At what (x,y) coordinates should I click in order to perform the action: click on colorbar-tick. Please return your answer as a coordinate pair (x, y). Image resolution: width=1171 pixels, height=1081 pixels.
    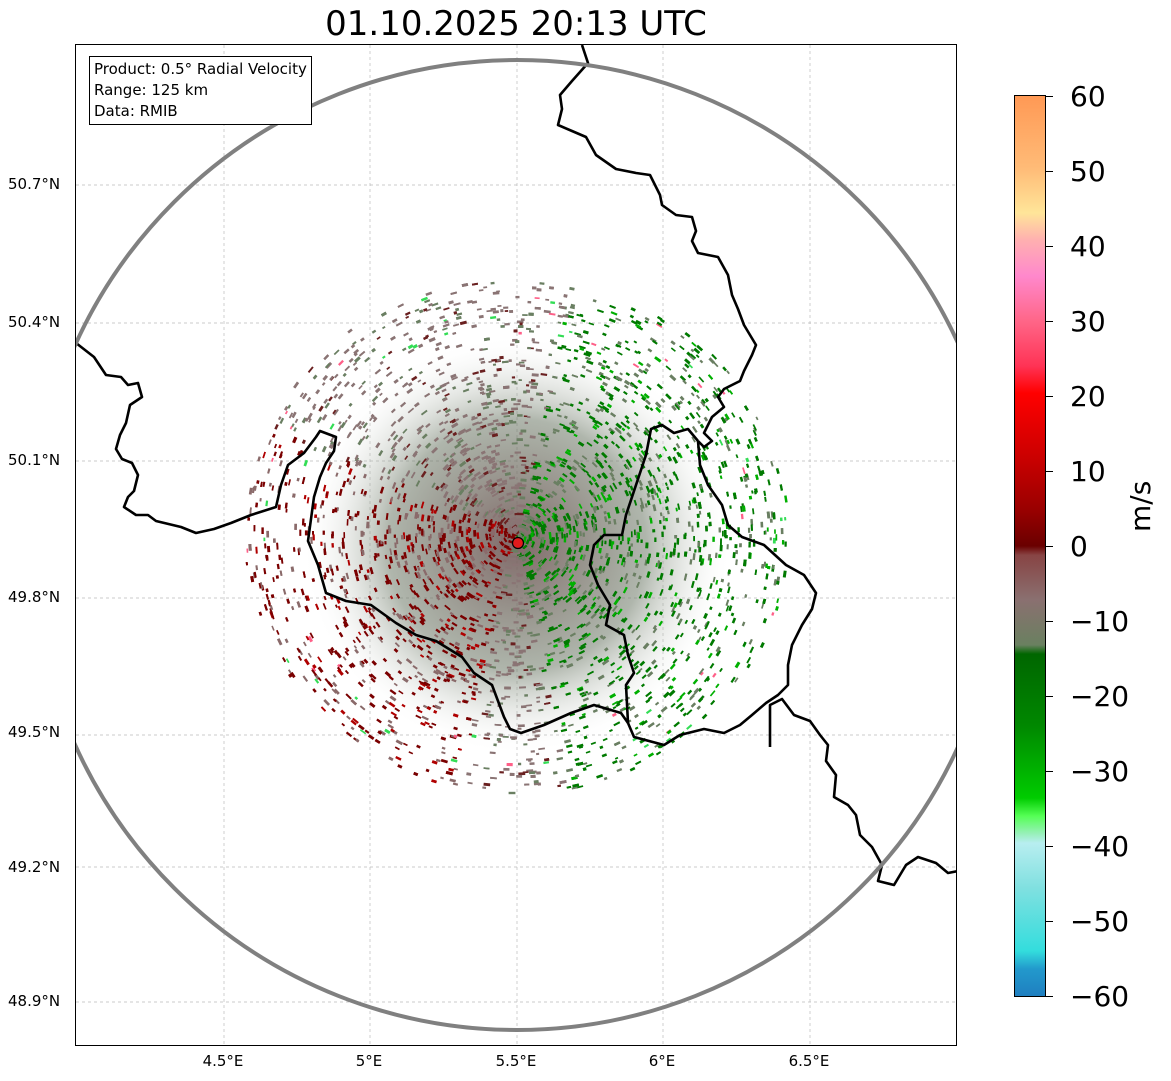
    Looking at the image, I should click on (1049, 621).